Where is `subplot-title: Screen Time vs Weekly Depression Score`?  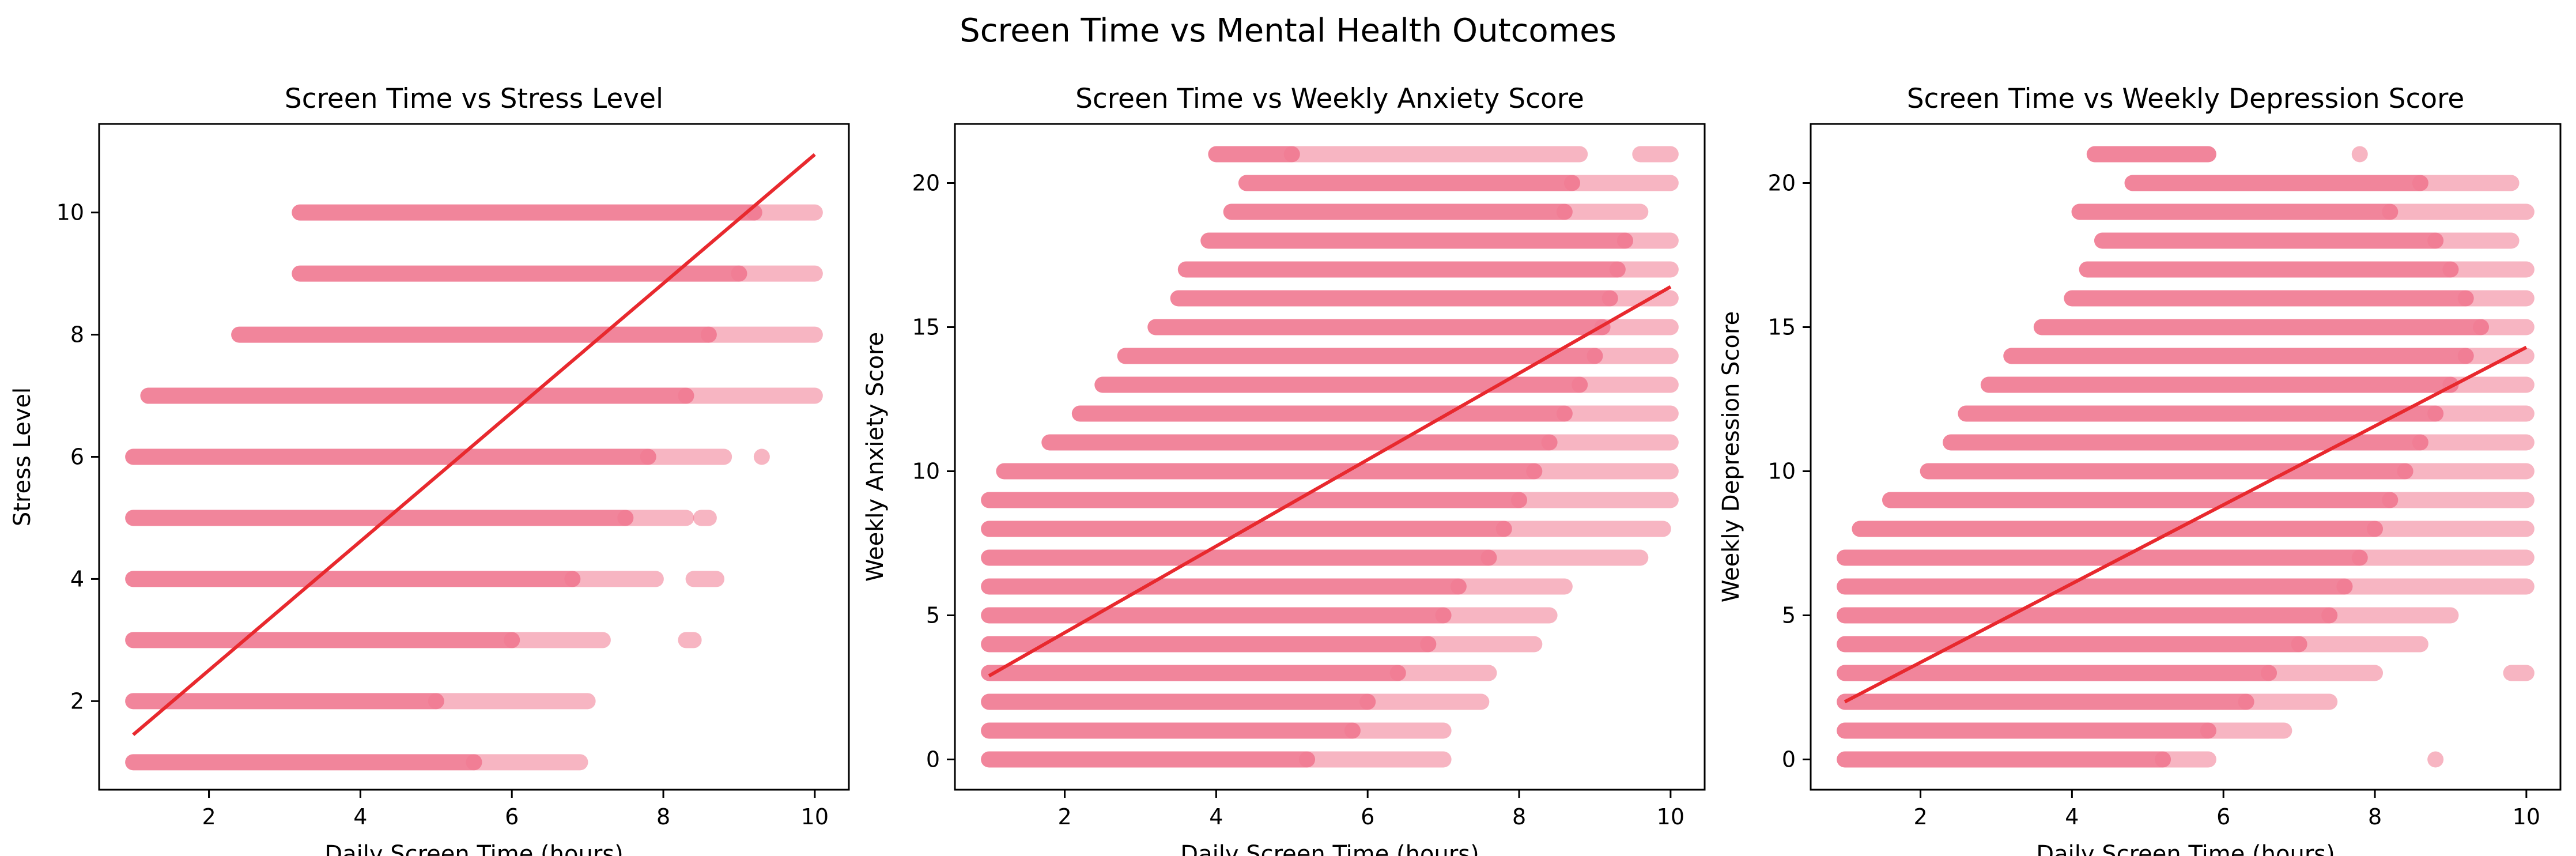 subplot-title: Screen Time vs Weekly Depression Score is located at coordinates (2186, 99).